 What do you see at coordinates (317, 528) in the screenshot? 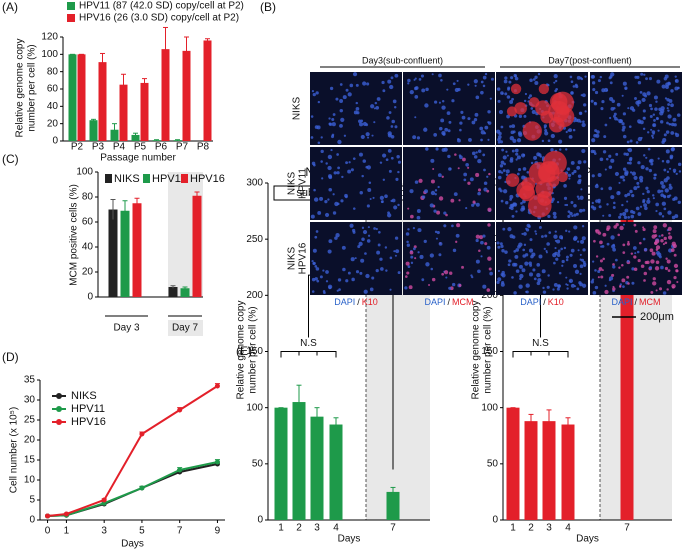
I see `x-tick-label: 3` at bounding box center [317, 528].